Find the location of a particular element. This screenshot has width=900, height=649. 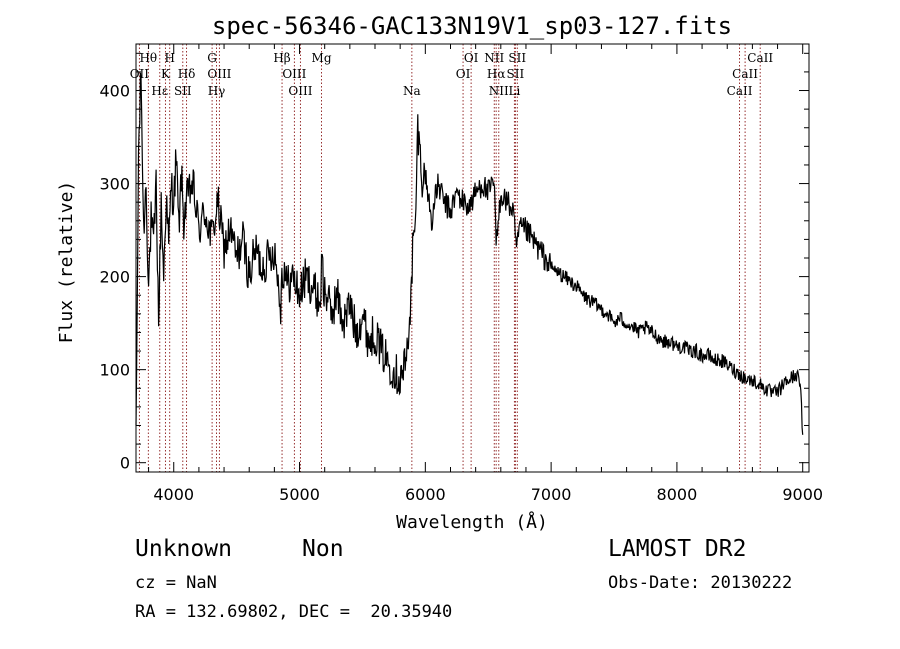

line-marker-label: G is located at coordinates (212, 58).